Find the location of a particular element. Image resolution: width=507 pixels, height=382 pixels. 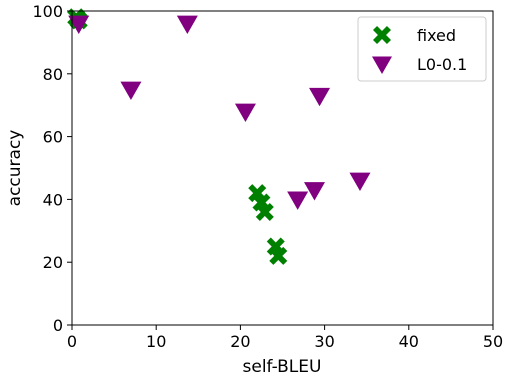

y-tick-label: 80 is located at coordinates (53, 74).